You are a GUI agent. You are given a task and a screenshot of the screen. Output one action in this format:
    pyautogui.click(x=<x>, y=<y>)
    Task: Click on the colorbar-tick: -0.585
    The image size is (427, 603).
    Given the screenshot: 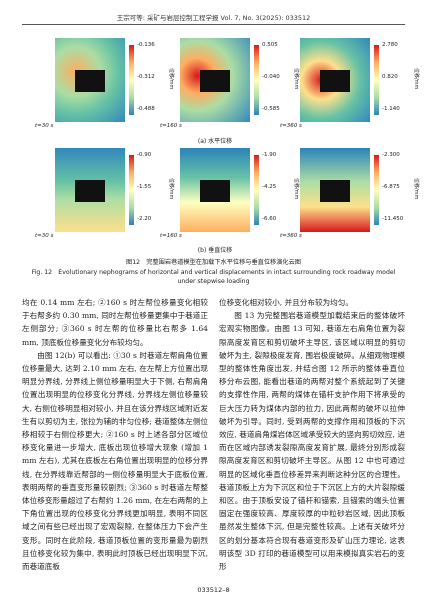 What is the action you would take?
    pyautogui.click(x=271, y=109)
    